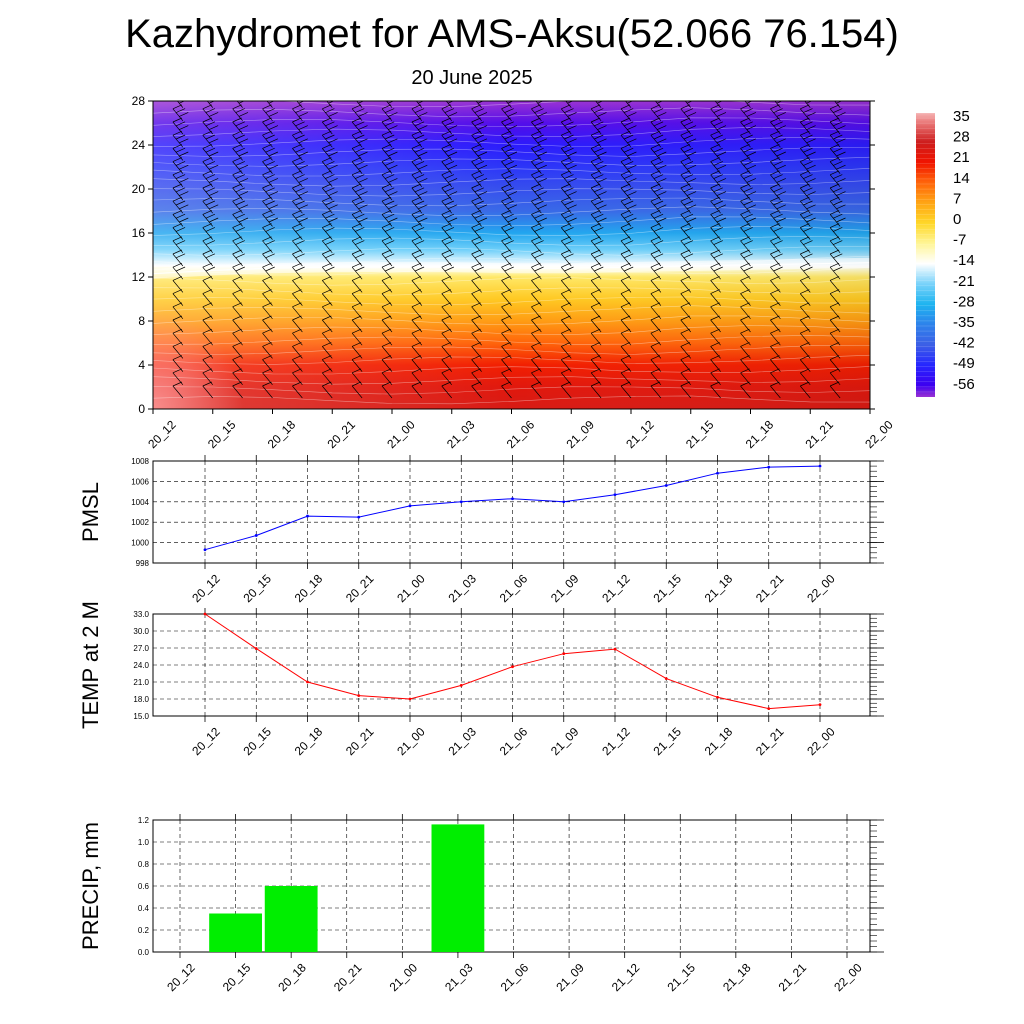 The image size is (1024, 1024). I want to click on pmsl-x-tick-label: 21_18, so click(719, 588).